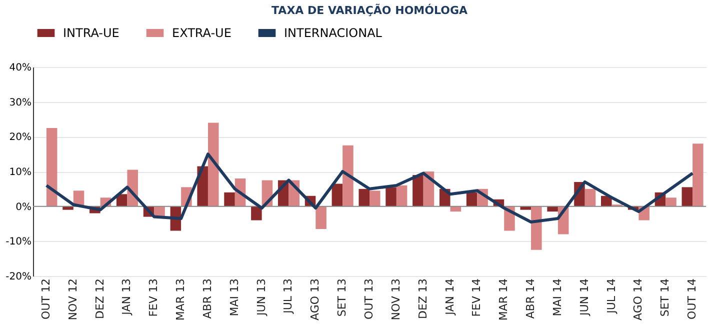  What do you see at coordinates (477, 297) in the screenshot?
I see `x-tick-label: FEV 14` at bounding box center [477, 297].